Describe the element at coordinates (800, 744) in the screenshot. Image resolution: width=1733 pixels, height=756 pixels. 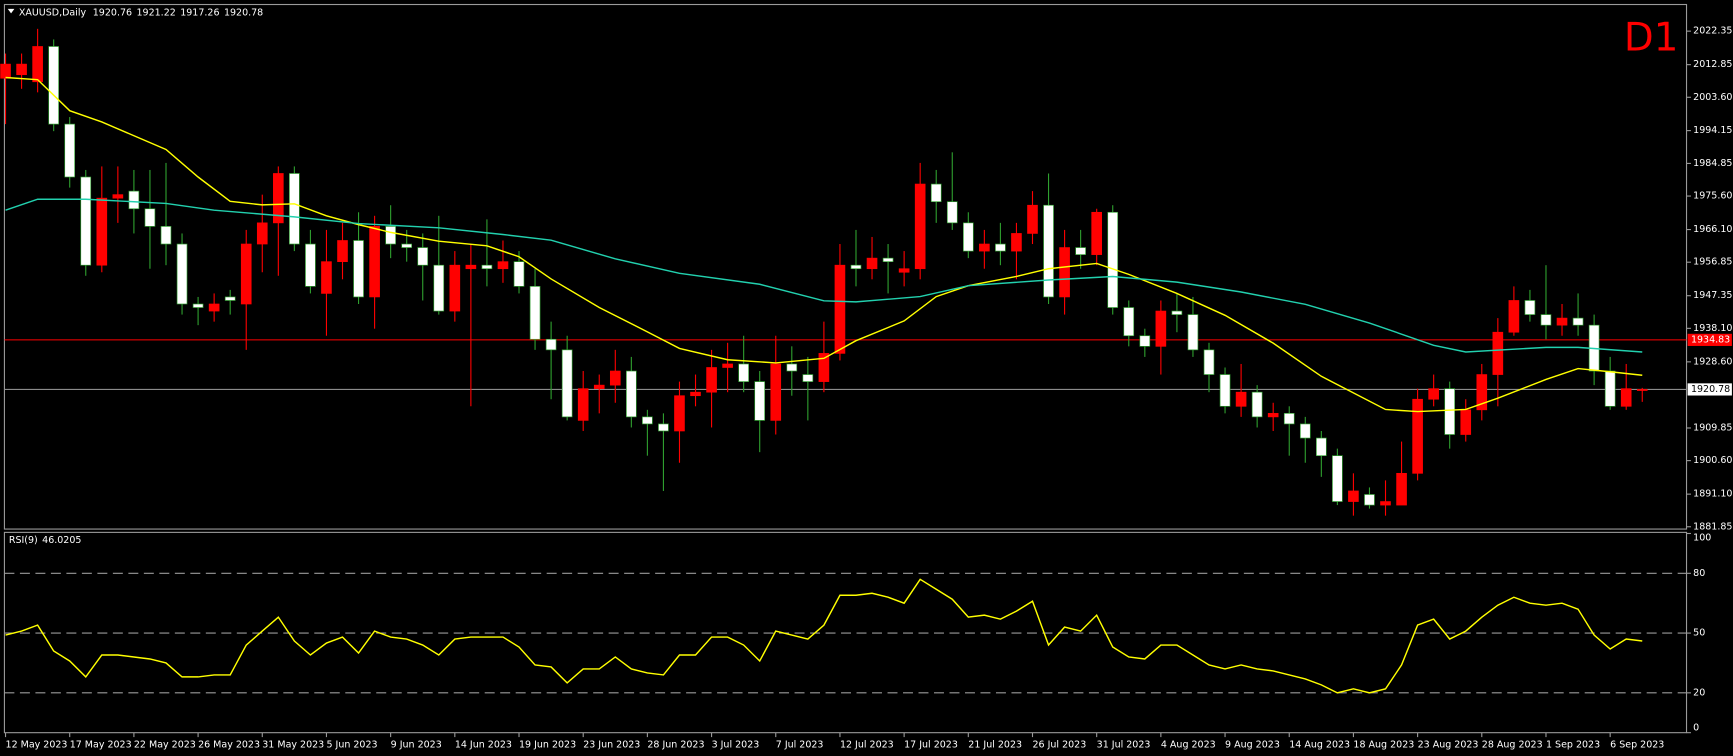
I see `x-tick-label: 7 Jul 2023` at that location.